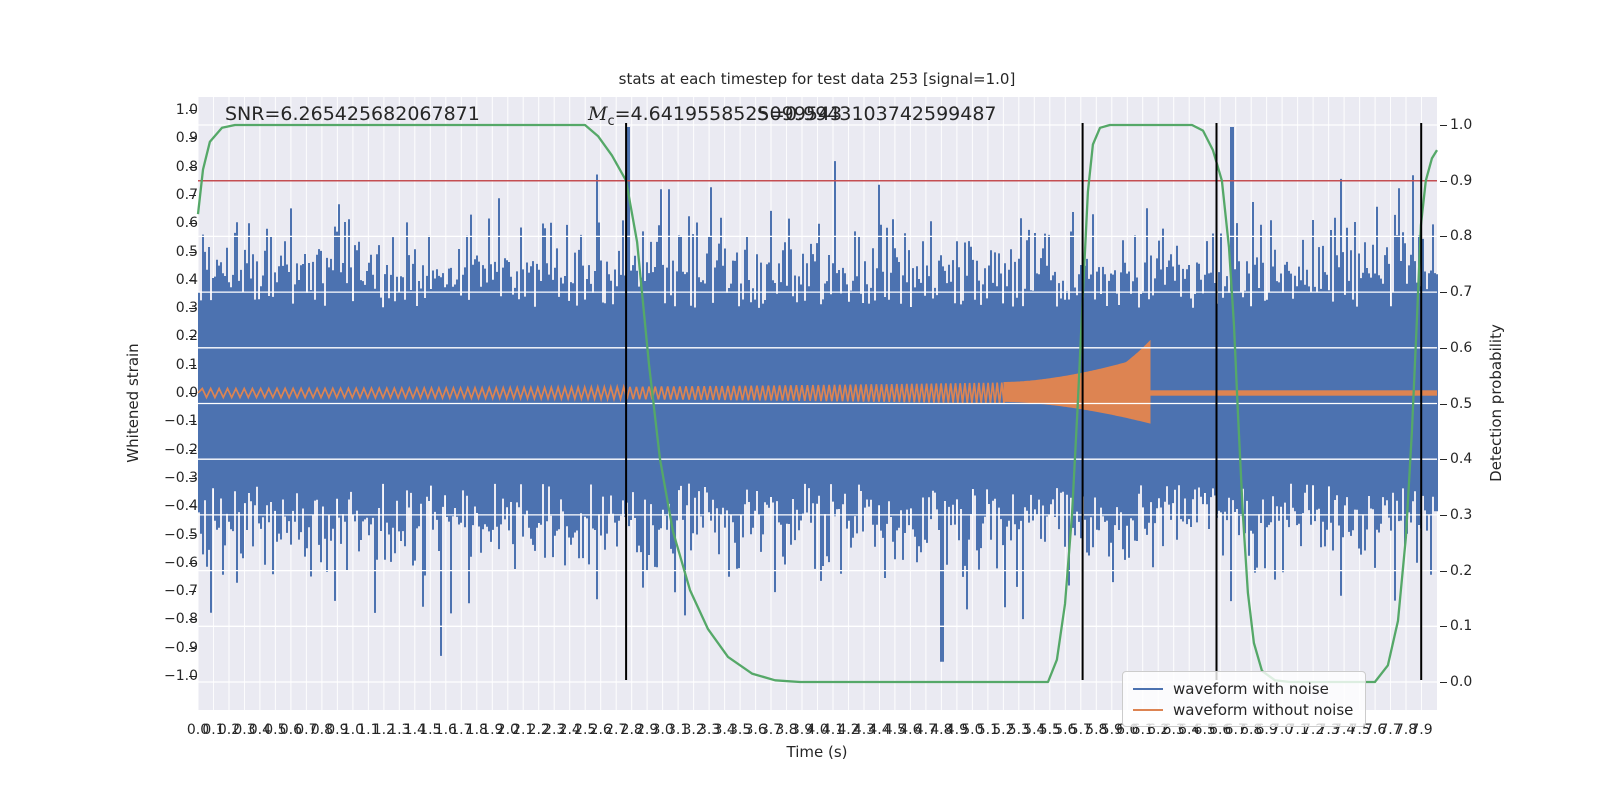 The image size is (1600, 800). I want to click on x-tick-label: 7.8, so click(1406, 730).